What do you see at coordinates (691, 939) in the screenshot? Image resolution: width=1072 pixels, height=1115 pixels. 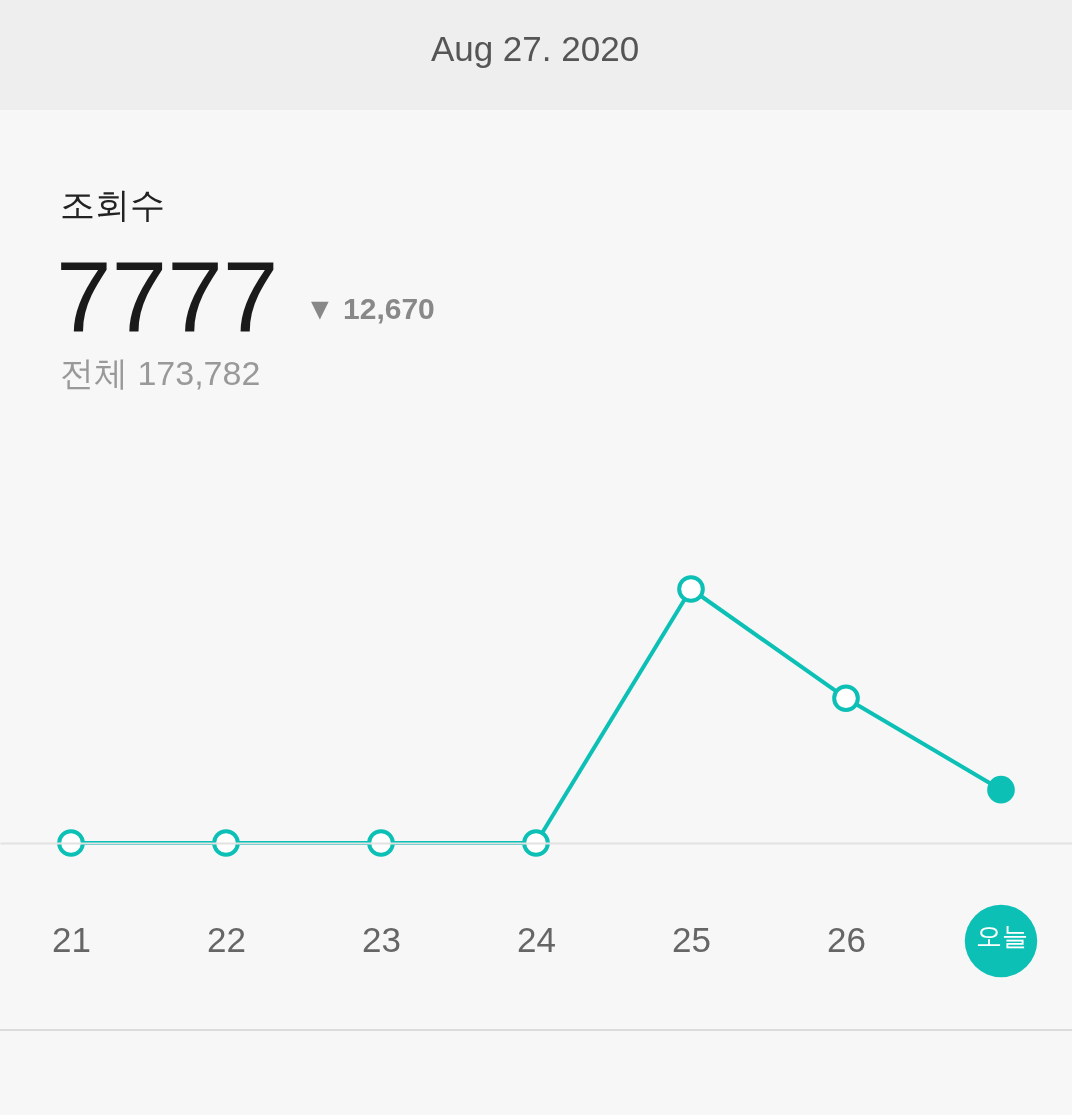 I see `x-tick-label: 25` at bounding box center [691, 939].